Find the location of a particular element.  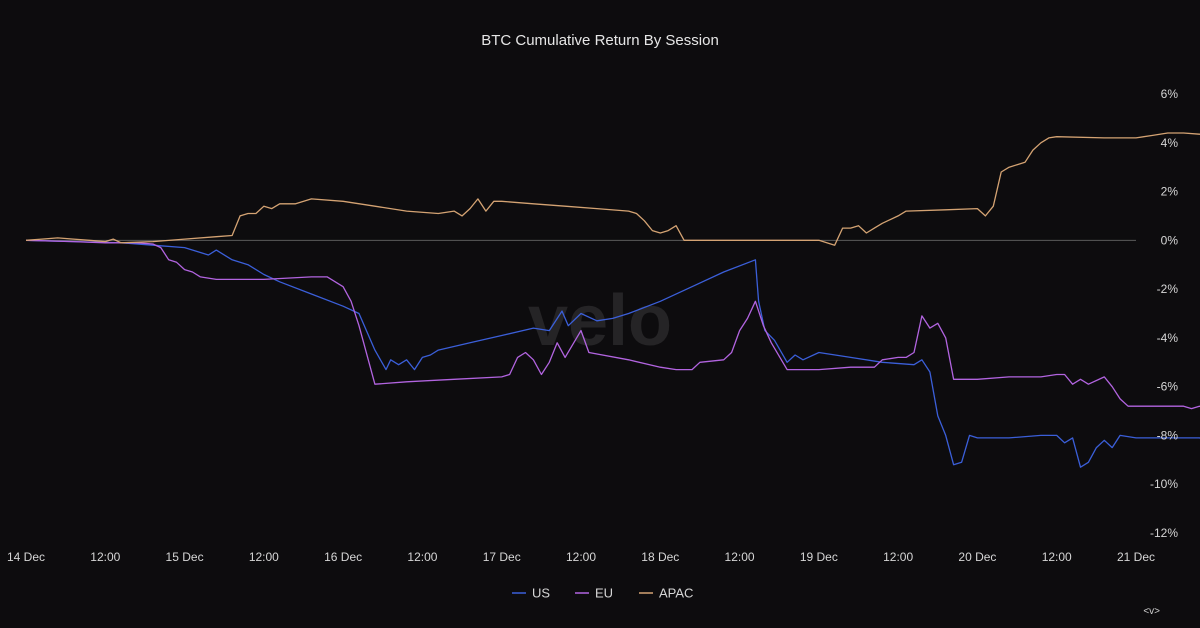

y-axis: 6% 4% 2% 0% -2% -4% -6% -8% -10% -12% is located at coordinates (1164, 313).